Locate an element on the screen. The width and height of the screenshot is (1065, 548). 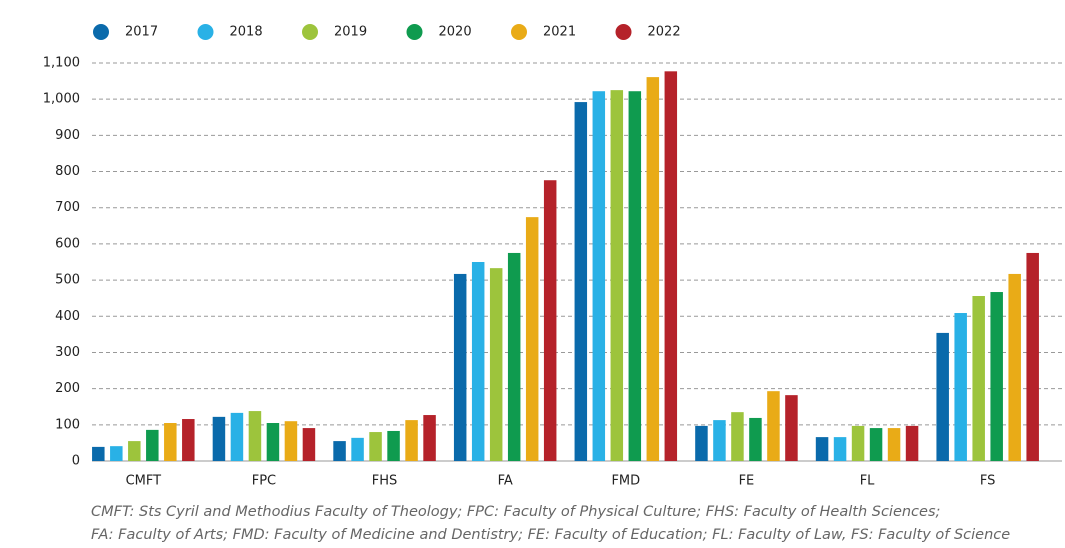
y-tick-label: 900 is located at coordinates (67, 135).